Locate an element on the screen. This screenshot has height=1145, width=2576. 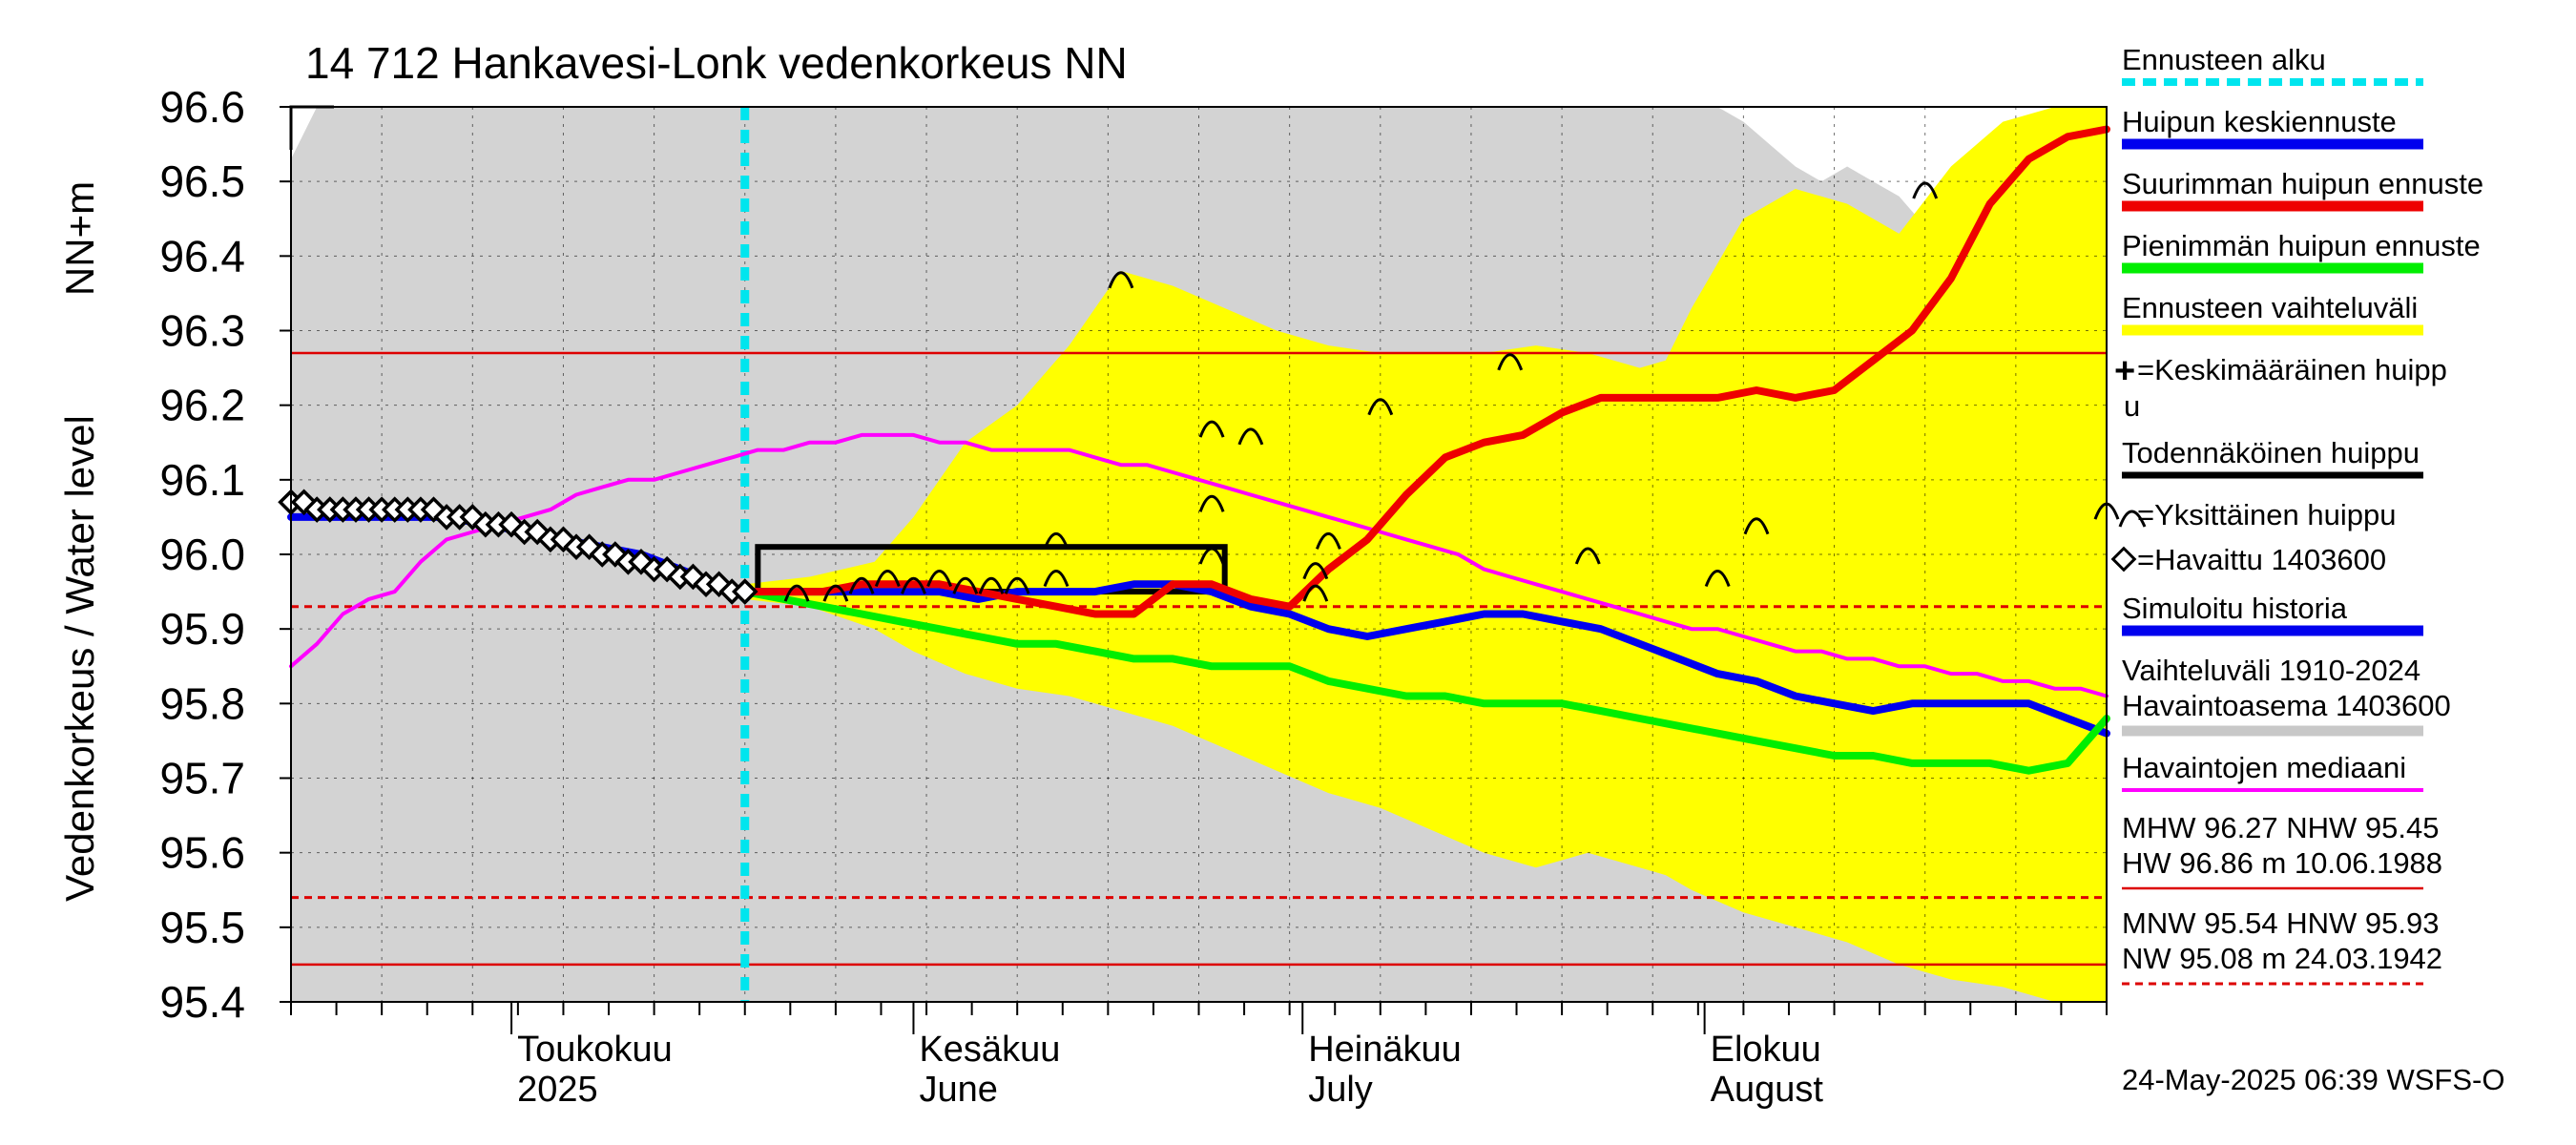
y-tick-label: 95.7 is located at coordinates (202, 778).